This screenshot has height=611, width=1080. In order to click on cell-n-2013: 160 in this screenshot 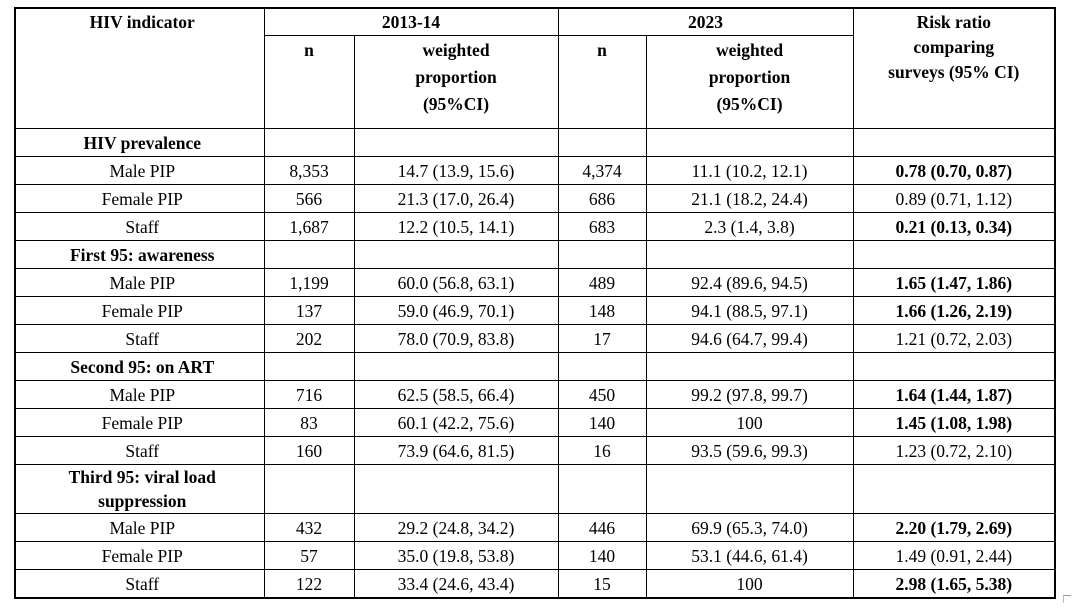, I will do `click(309, 450)`.